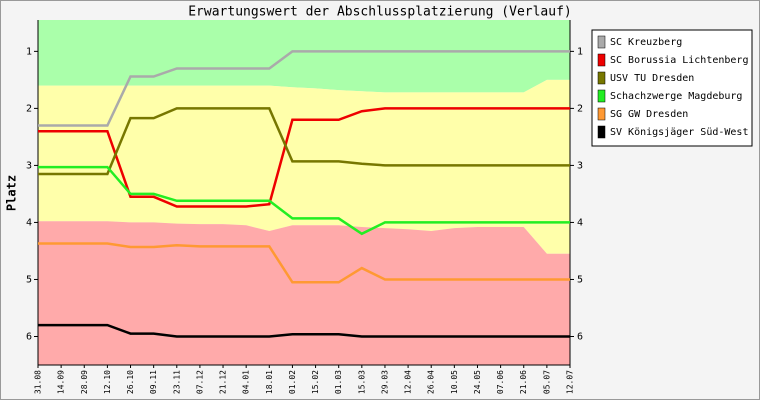 The height and width of the screenshot is (400, 760). Describe the element at coordinates (580, 165) in the screenshot. I see `y-tick-label-right: 3` at that location.